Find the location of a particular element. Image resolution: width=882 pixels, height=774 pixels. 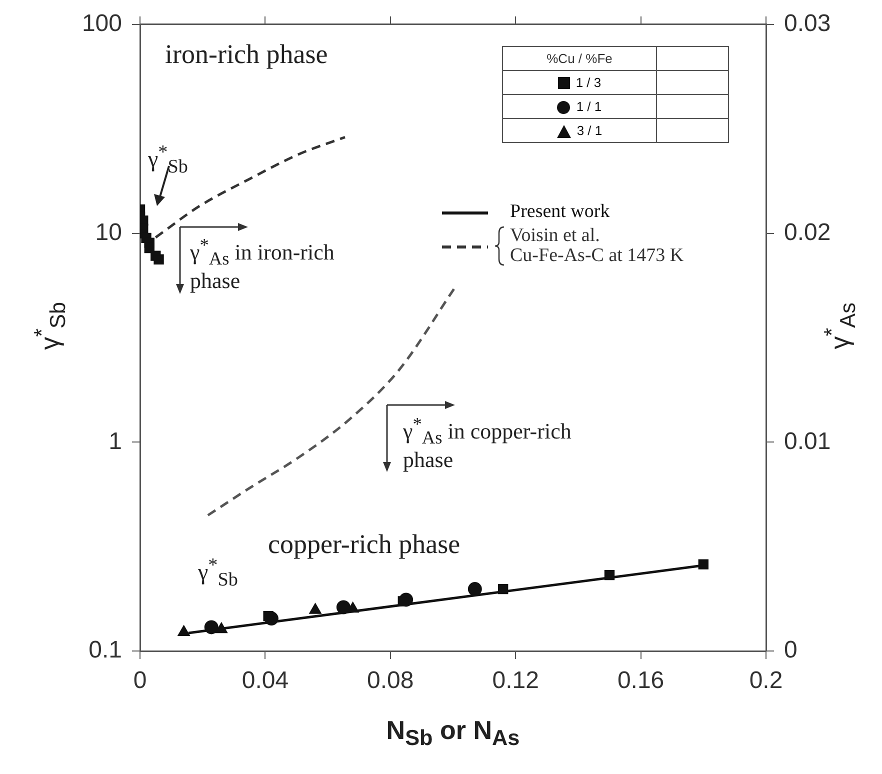

legend-label: 1 / 1 is located at coordinates (589, 107).